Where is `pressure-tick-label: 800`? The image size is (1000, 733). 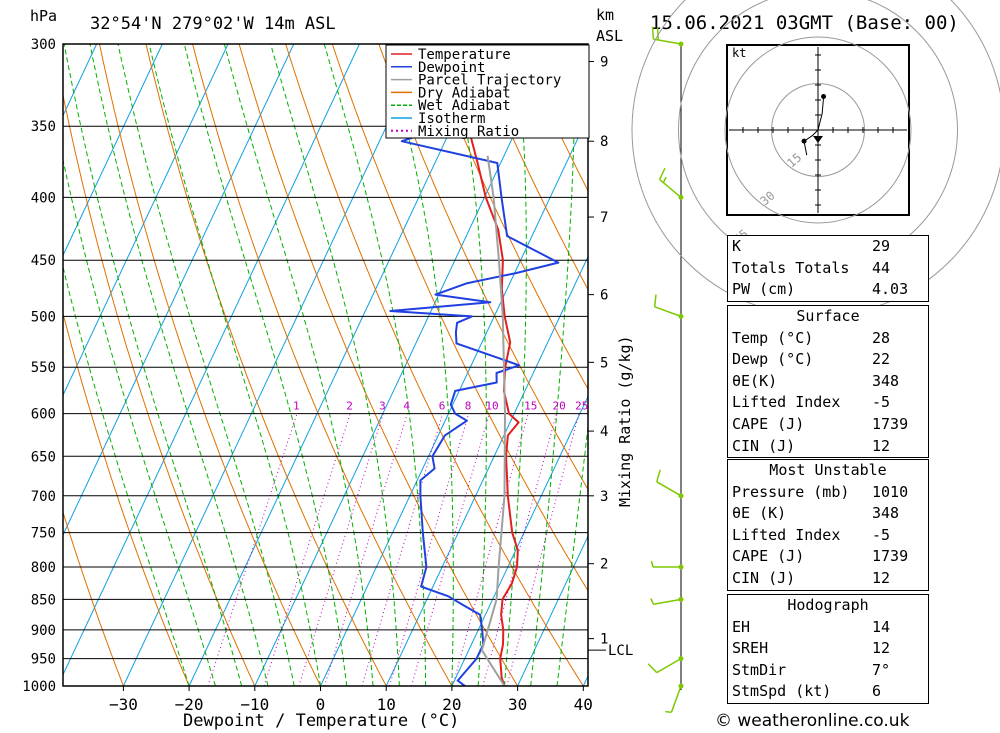 pressure-tick-label: 800 is located at coordinates (43, 568).